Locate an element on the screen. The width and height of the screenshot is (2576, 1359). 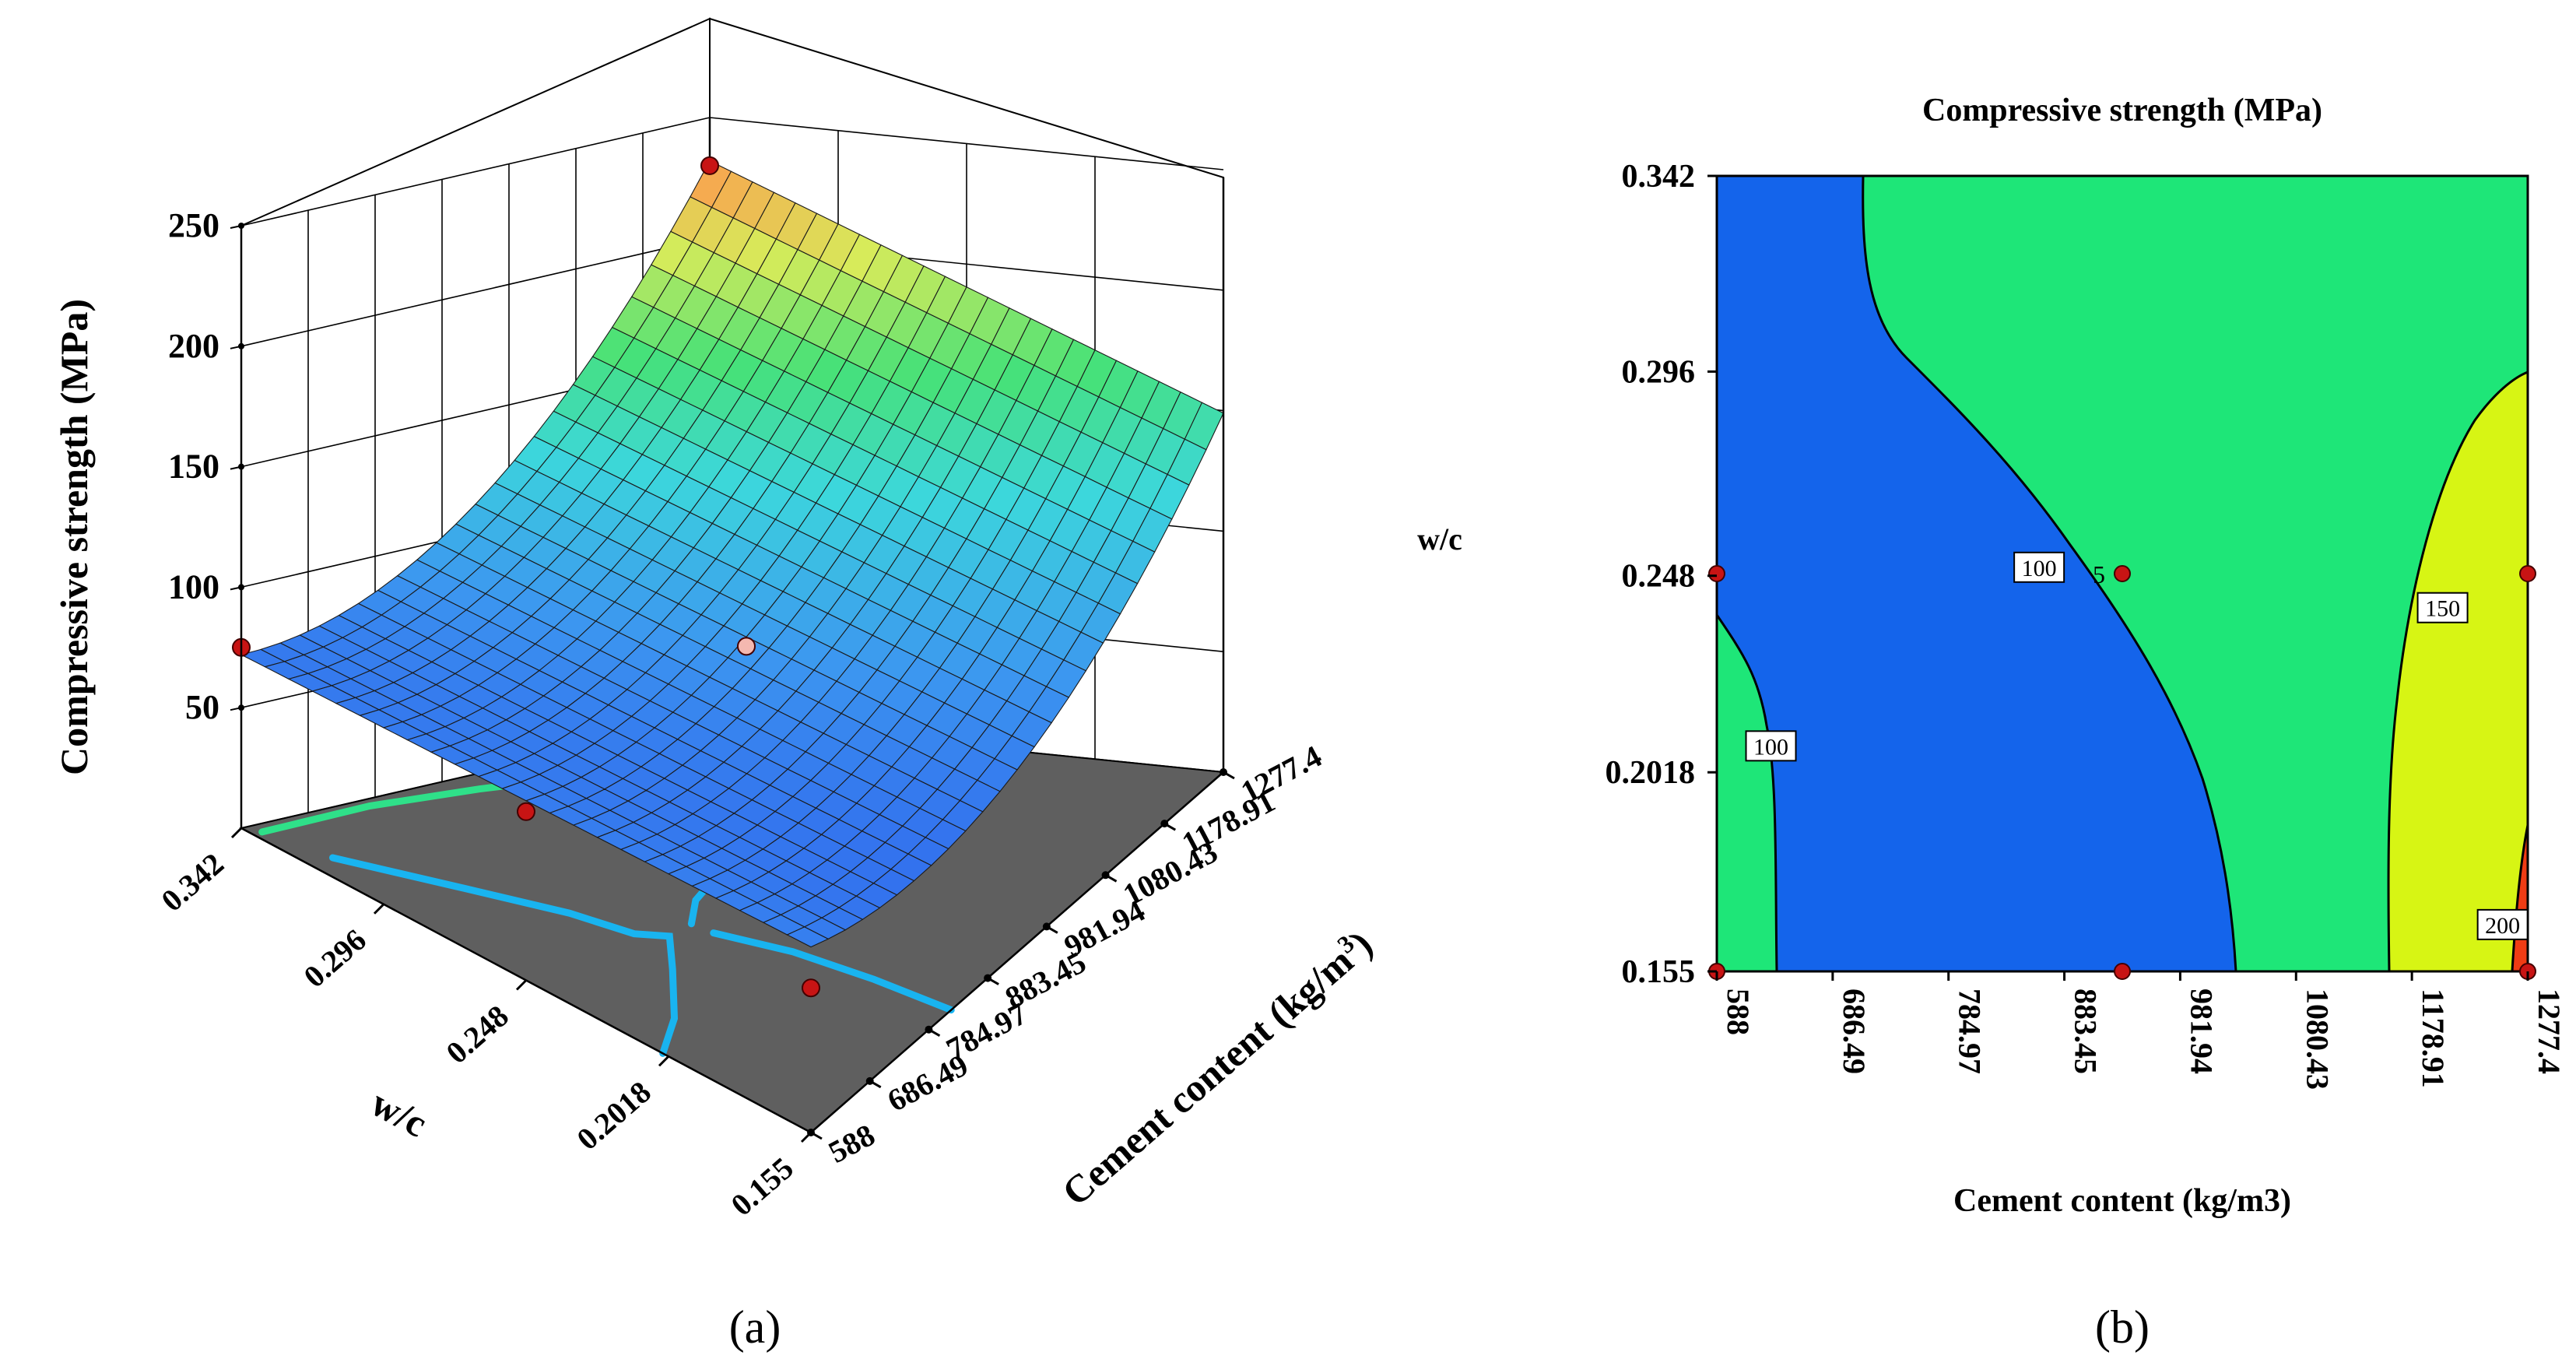
z-tick-label: 150 is located at coordinates (194, 467).